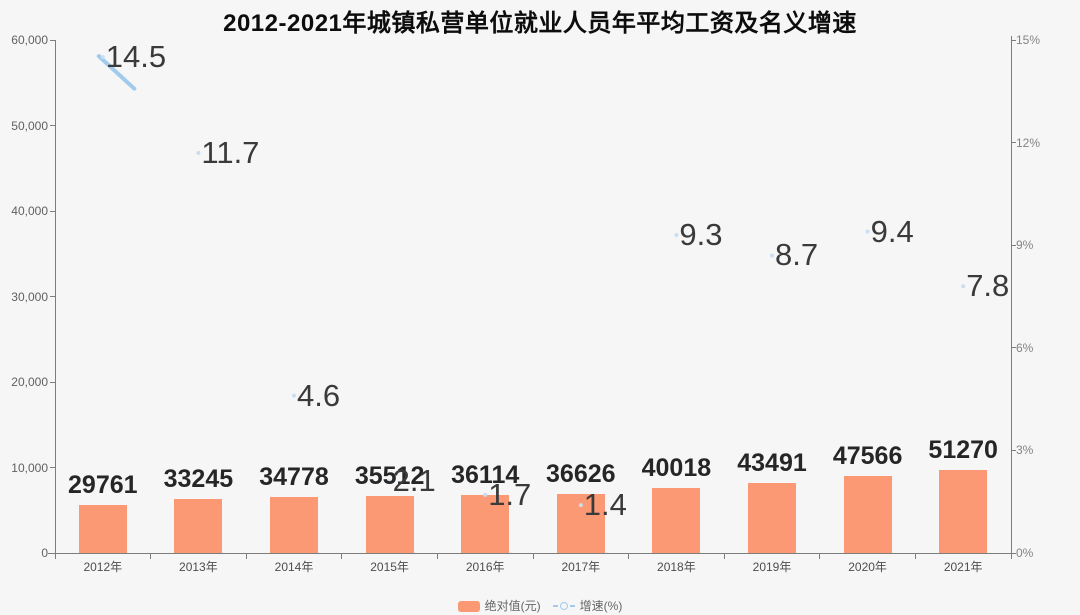 This screenshot has width=1080, height=615. I want to click on x-axis-category-label: 2012年, so click(103, 567).